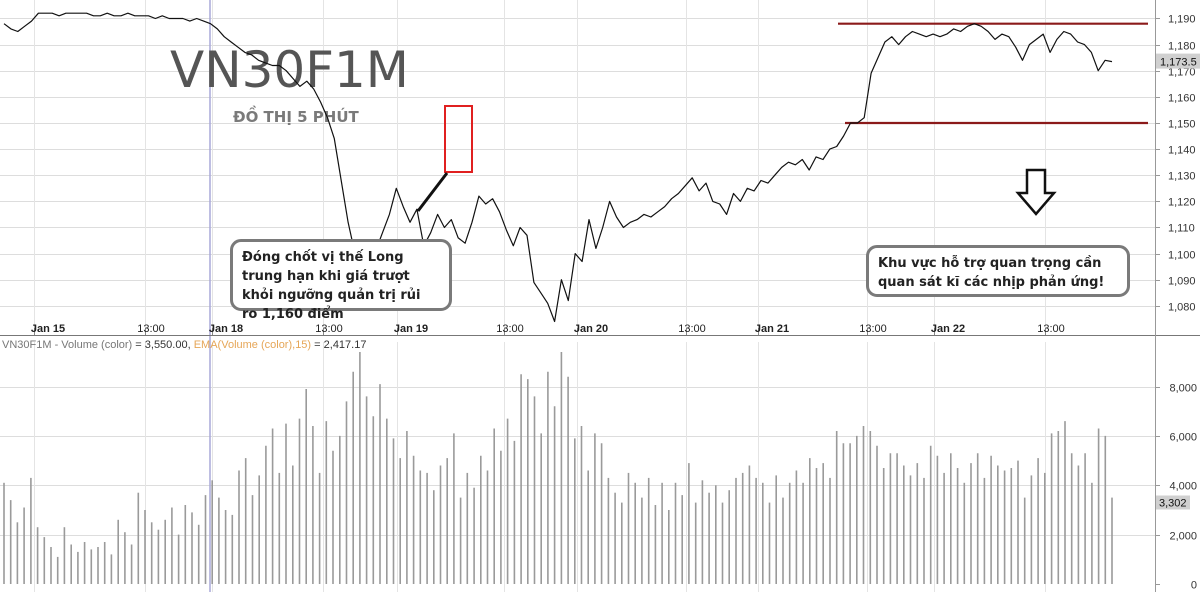  Describe the element at coordinates (458, 139) in the screenshot. I see `breakdown-highlight-box` at that location.